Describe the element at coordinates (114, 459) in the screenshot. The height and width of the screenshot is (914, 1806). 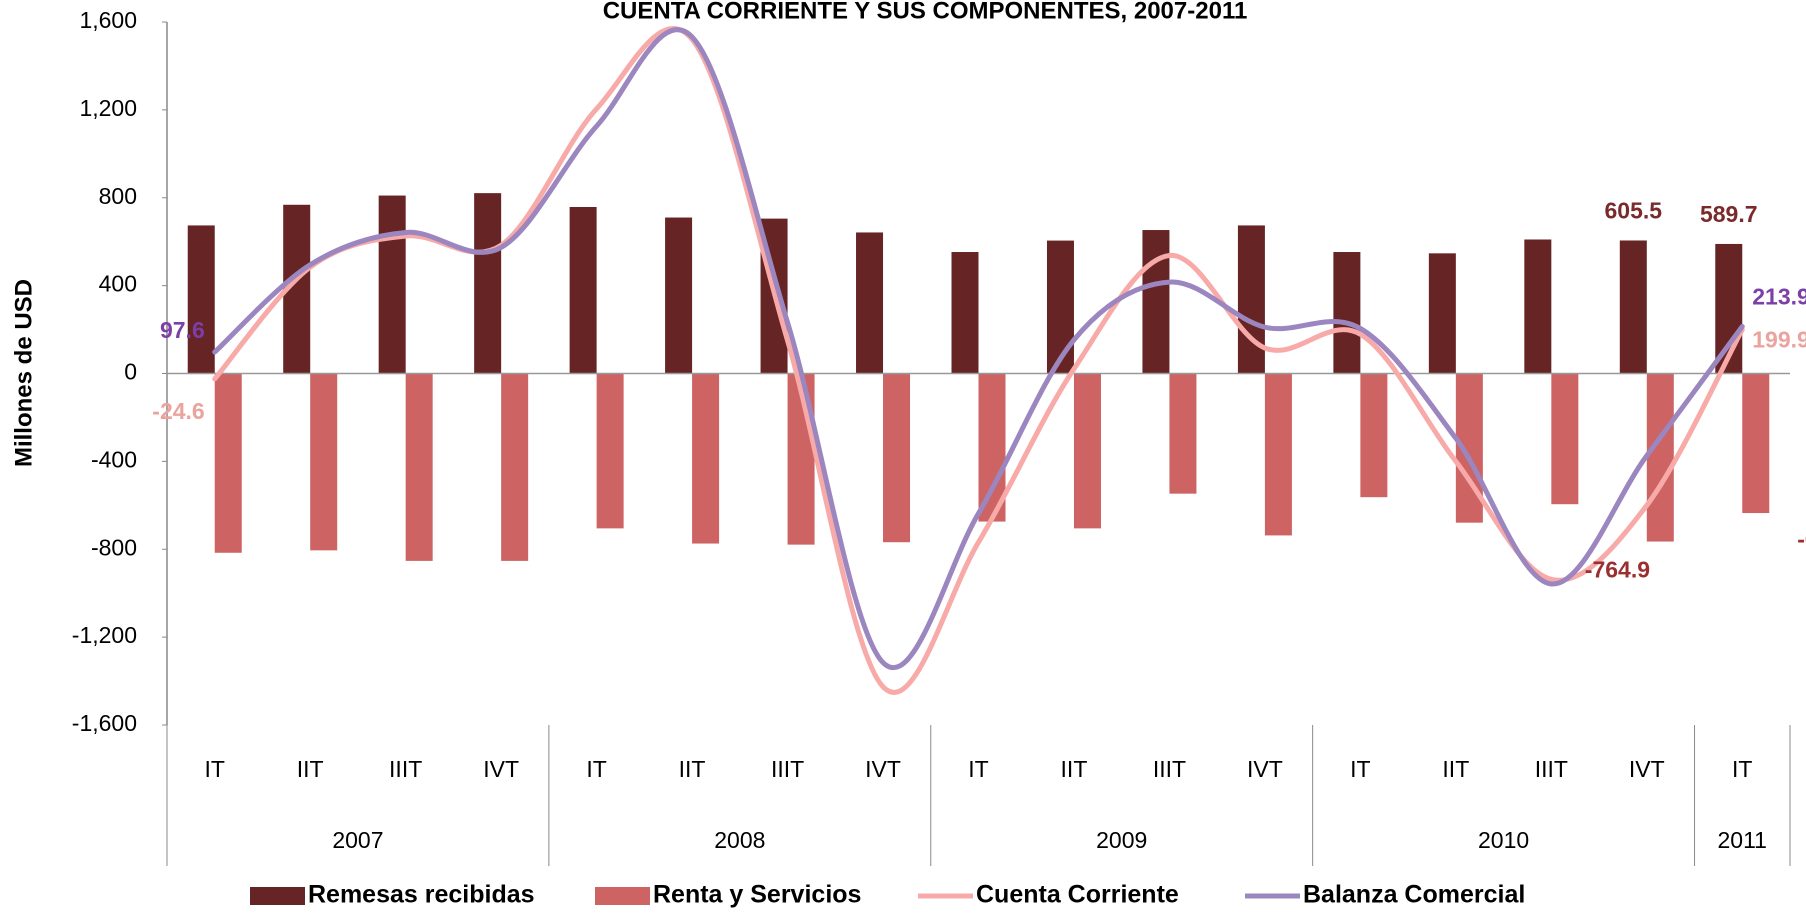
I see `y-tick-label: -400` at that location.